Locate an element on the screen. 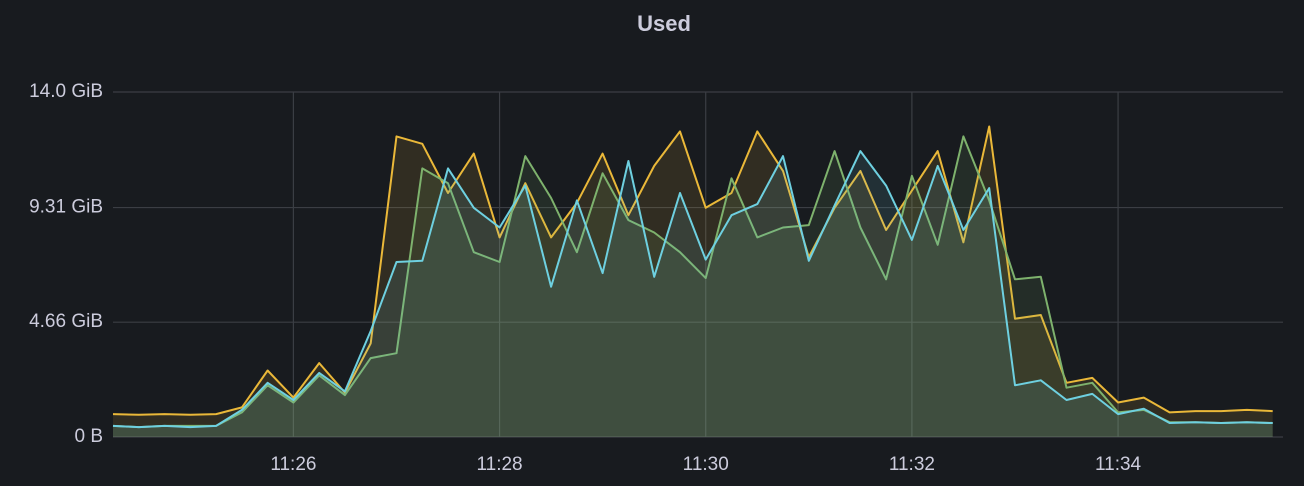 This screenshot has height=486, width=1304. x-tick-label: 11:28 is located at coordinates (499, 464).